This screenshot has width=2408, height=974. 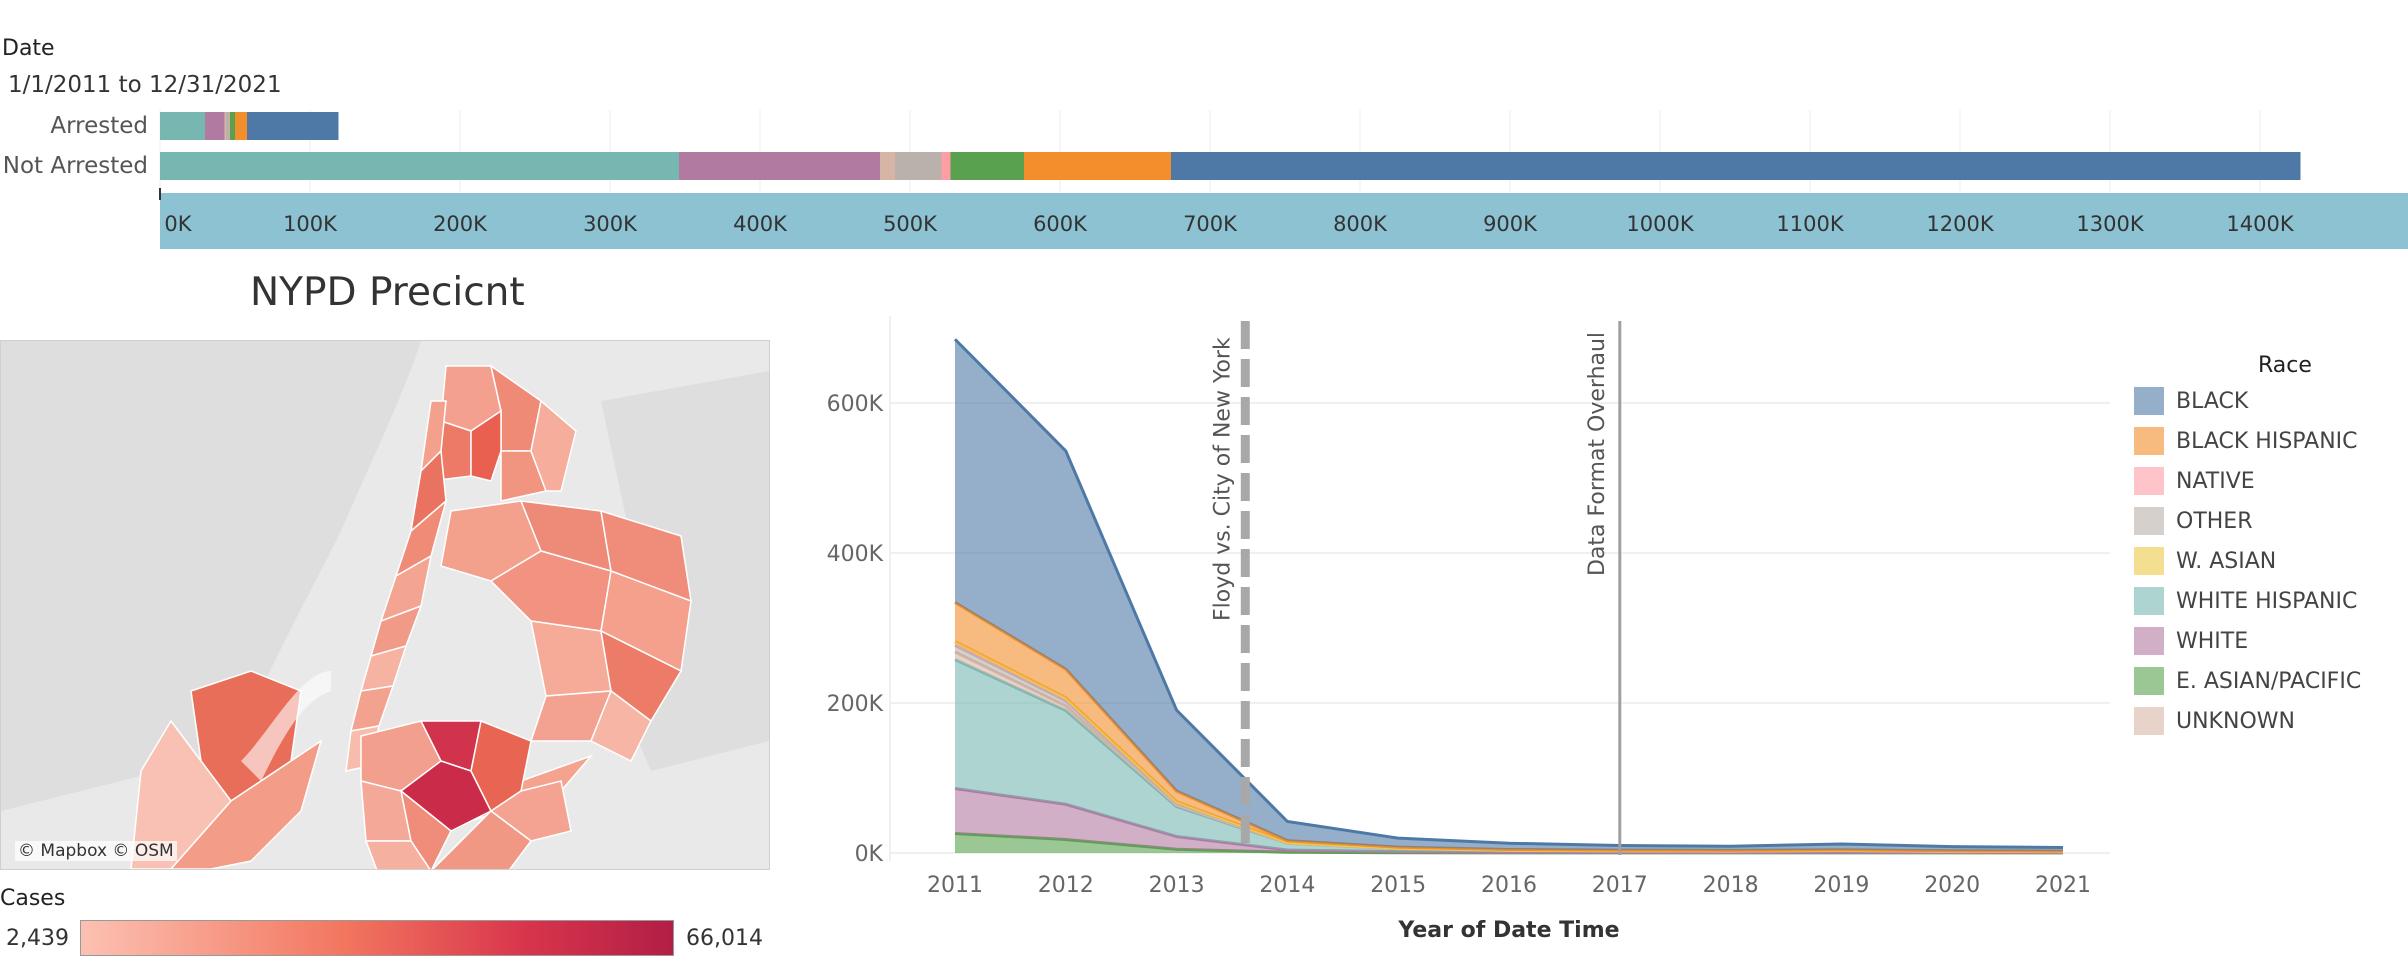 I want to click on legend-label: NATIVE, so click(x=2215, y=481).